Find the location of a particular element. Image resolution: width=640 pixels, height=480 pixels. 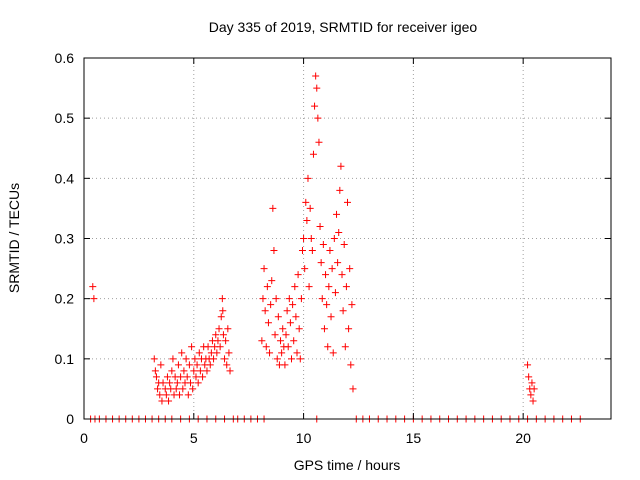

y-tick-label: 0 is located at coordinates (70, 419).